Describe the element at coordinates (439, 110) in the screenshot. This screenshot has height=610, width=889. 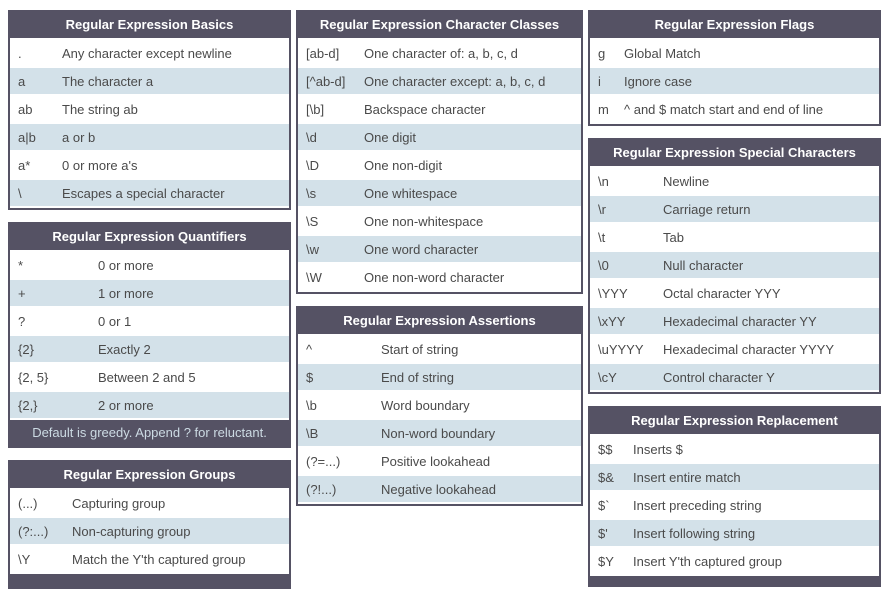
I see `table-row: [\b] Backspace character` at that location.